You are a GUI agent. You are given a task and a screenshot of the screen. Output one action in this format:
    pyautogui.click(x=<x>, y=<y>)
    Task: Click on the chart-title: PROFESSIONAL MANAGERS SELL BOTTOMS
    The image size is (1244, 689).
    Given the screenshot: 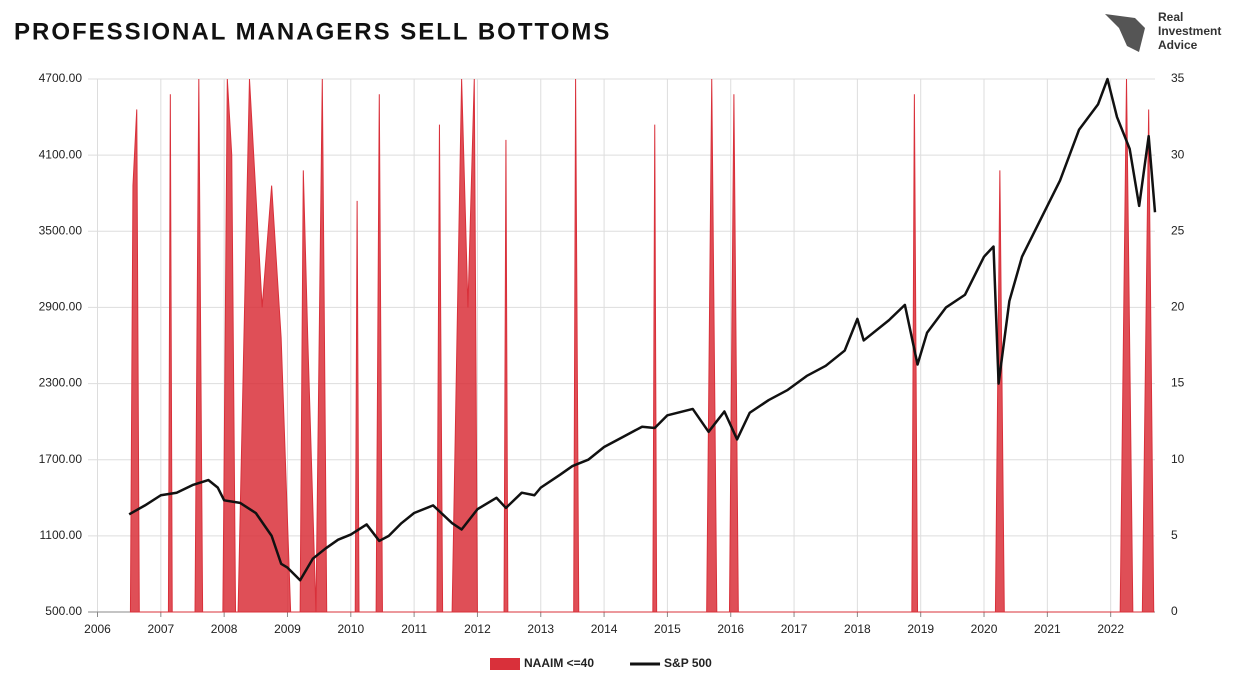 What is the action you would take?
    pyautogui.click(x=312, y=31)
    